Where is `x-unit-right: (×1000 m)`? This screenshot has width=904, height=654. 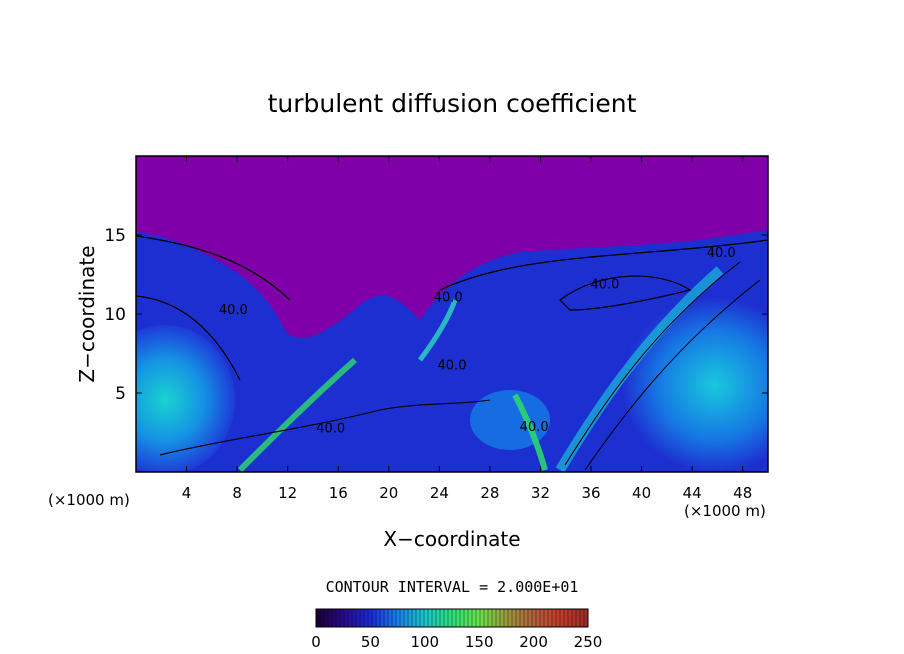
x-unit-right: (×1000 m) is located at coordinates (725, 511).